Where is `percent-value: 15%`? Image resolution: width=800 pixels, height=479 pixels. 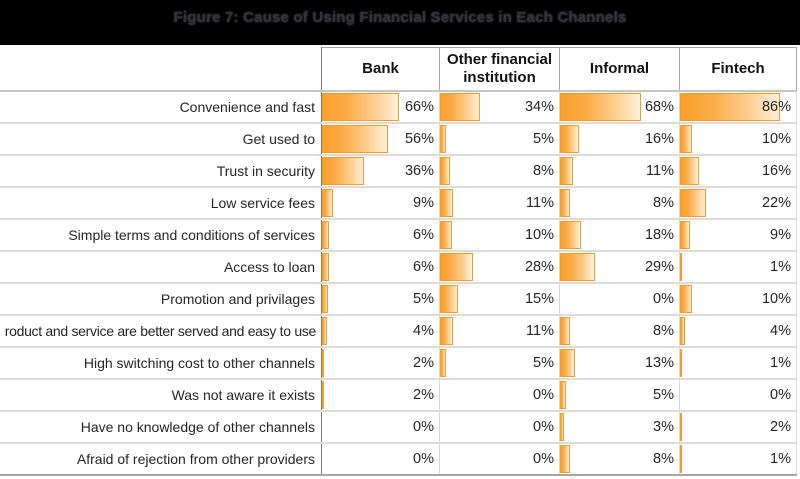 percent-value: 15% is located at coordinates (539, 299).